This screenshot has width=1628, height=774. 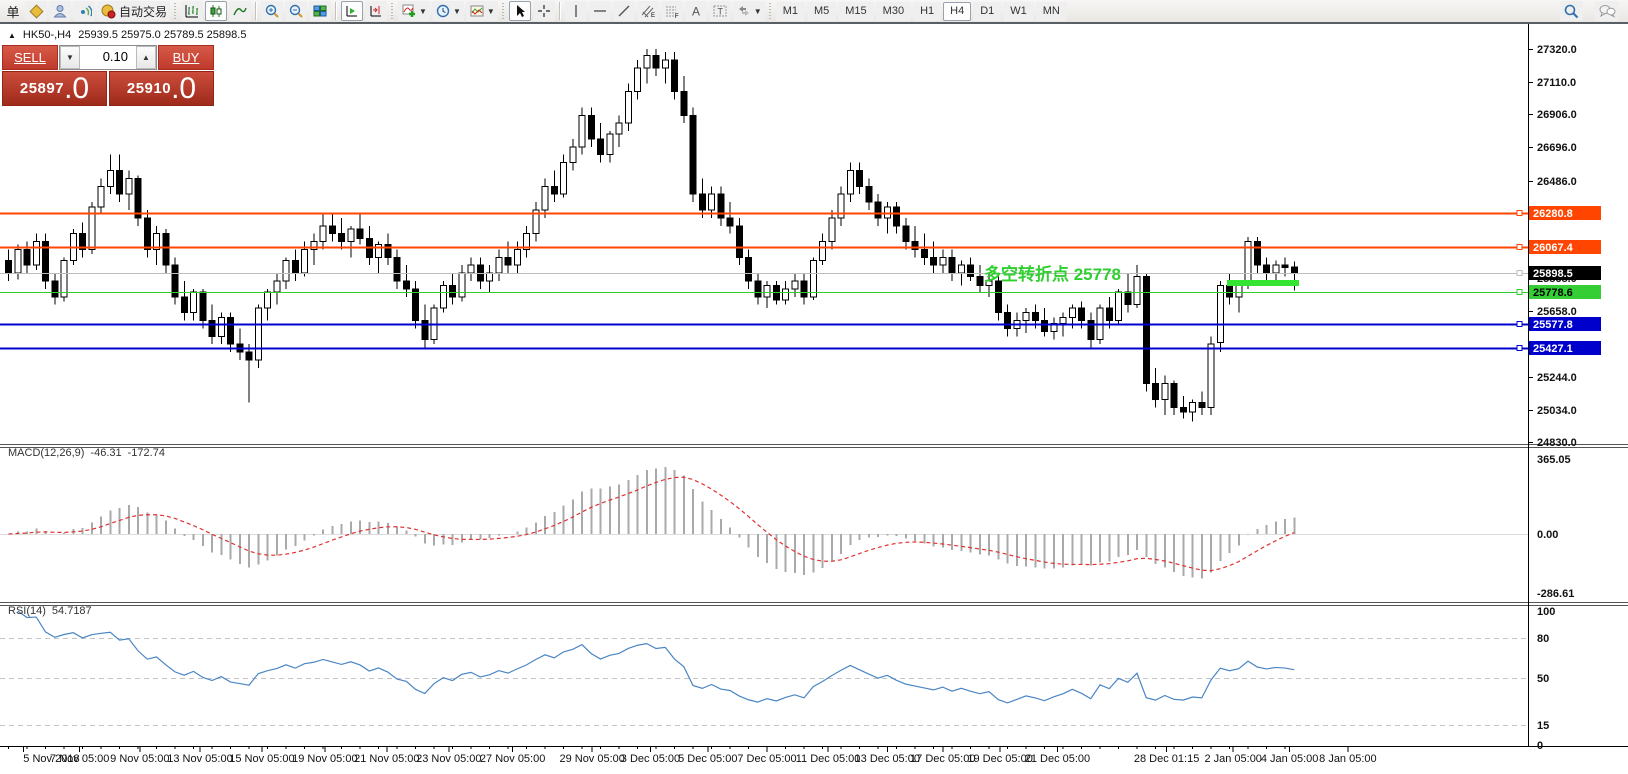 What do you see at coordinates (54, 88) in the screenshot?
I see `sell-price-display: 25897 .0` at bounding box center [54, 88].